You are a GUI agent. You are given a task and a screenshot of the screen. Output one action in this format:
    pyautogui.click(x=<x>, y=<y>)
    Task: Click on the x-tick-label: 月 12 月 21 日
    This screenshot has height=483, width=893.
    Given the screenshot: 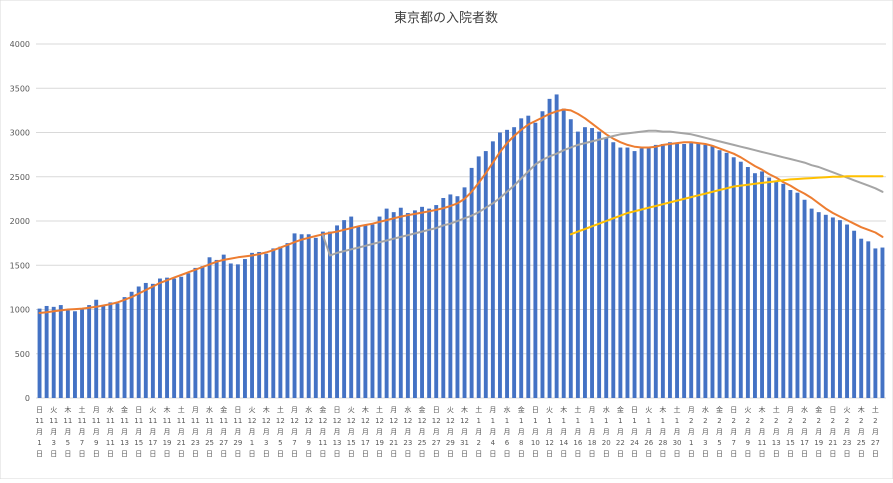 What is the action you would take?
    pyautogui.click(x=393, y=432)
    